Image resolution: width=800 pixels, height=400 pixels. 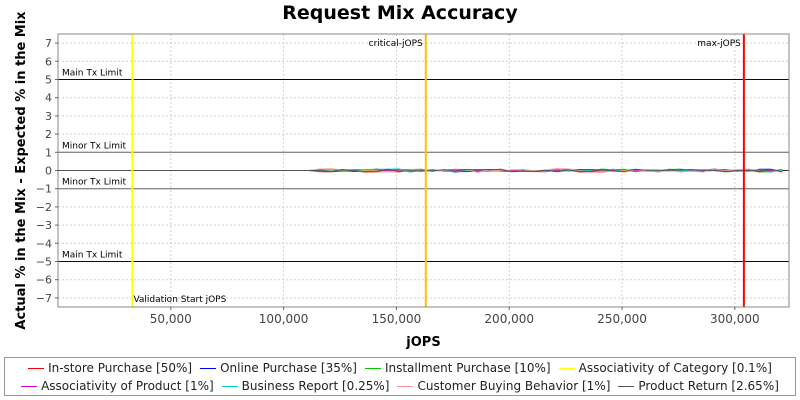 What do you see at coordinates (284, 319) in the screenshot?
I see `x-tick-label: 100,000` at bounding box center [284, 319].